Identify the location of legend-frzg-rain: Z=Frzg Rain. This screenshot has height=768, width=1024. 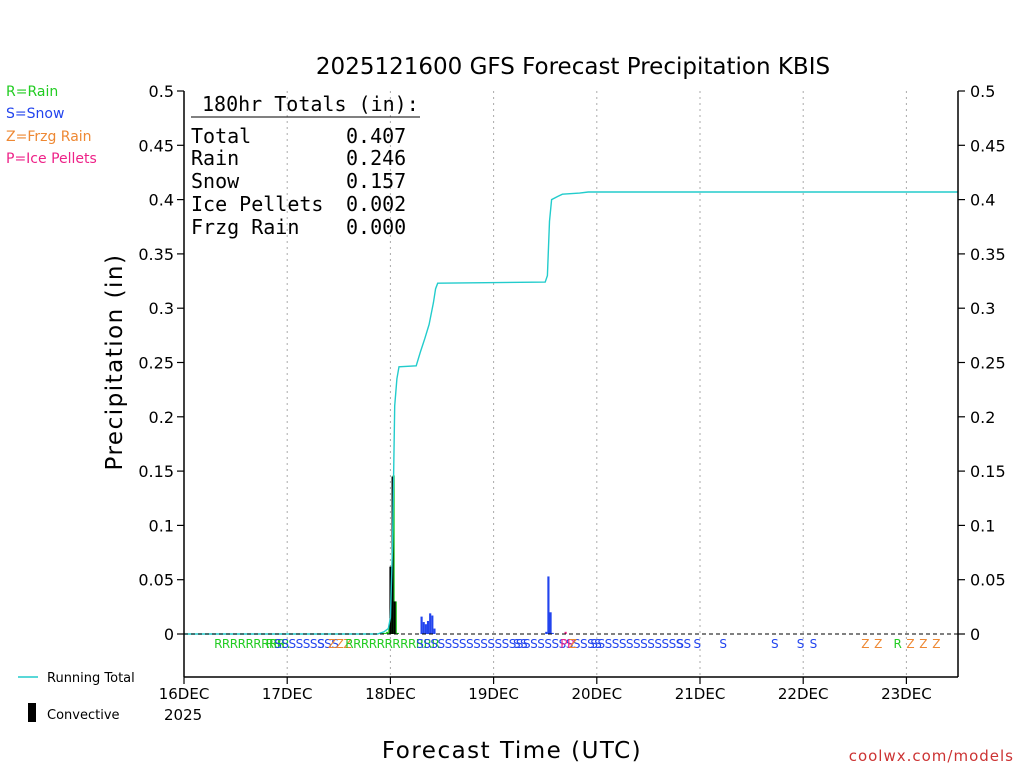
(49, 137).